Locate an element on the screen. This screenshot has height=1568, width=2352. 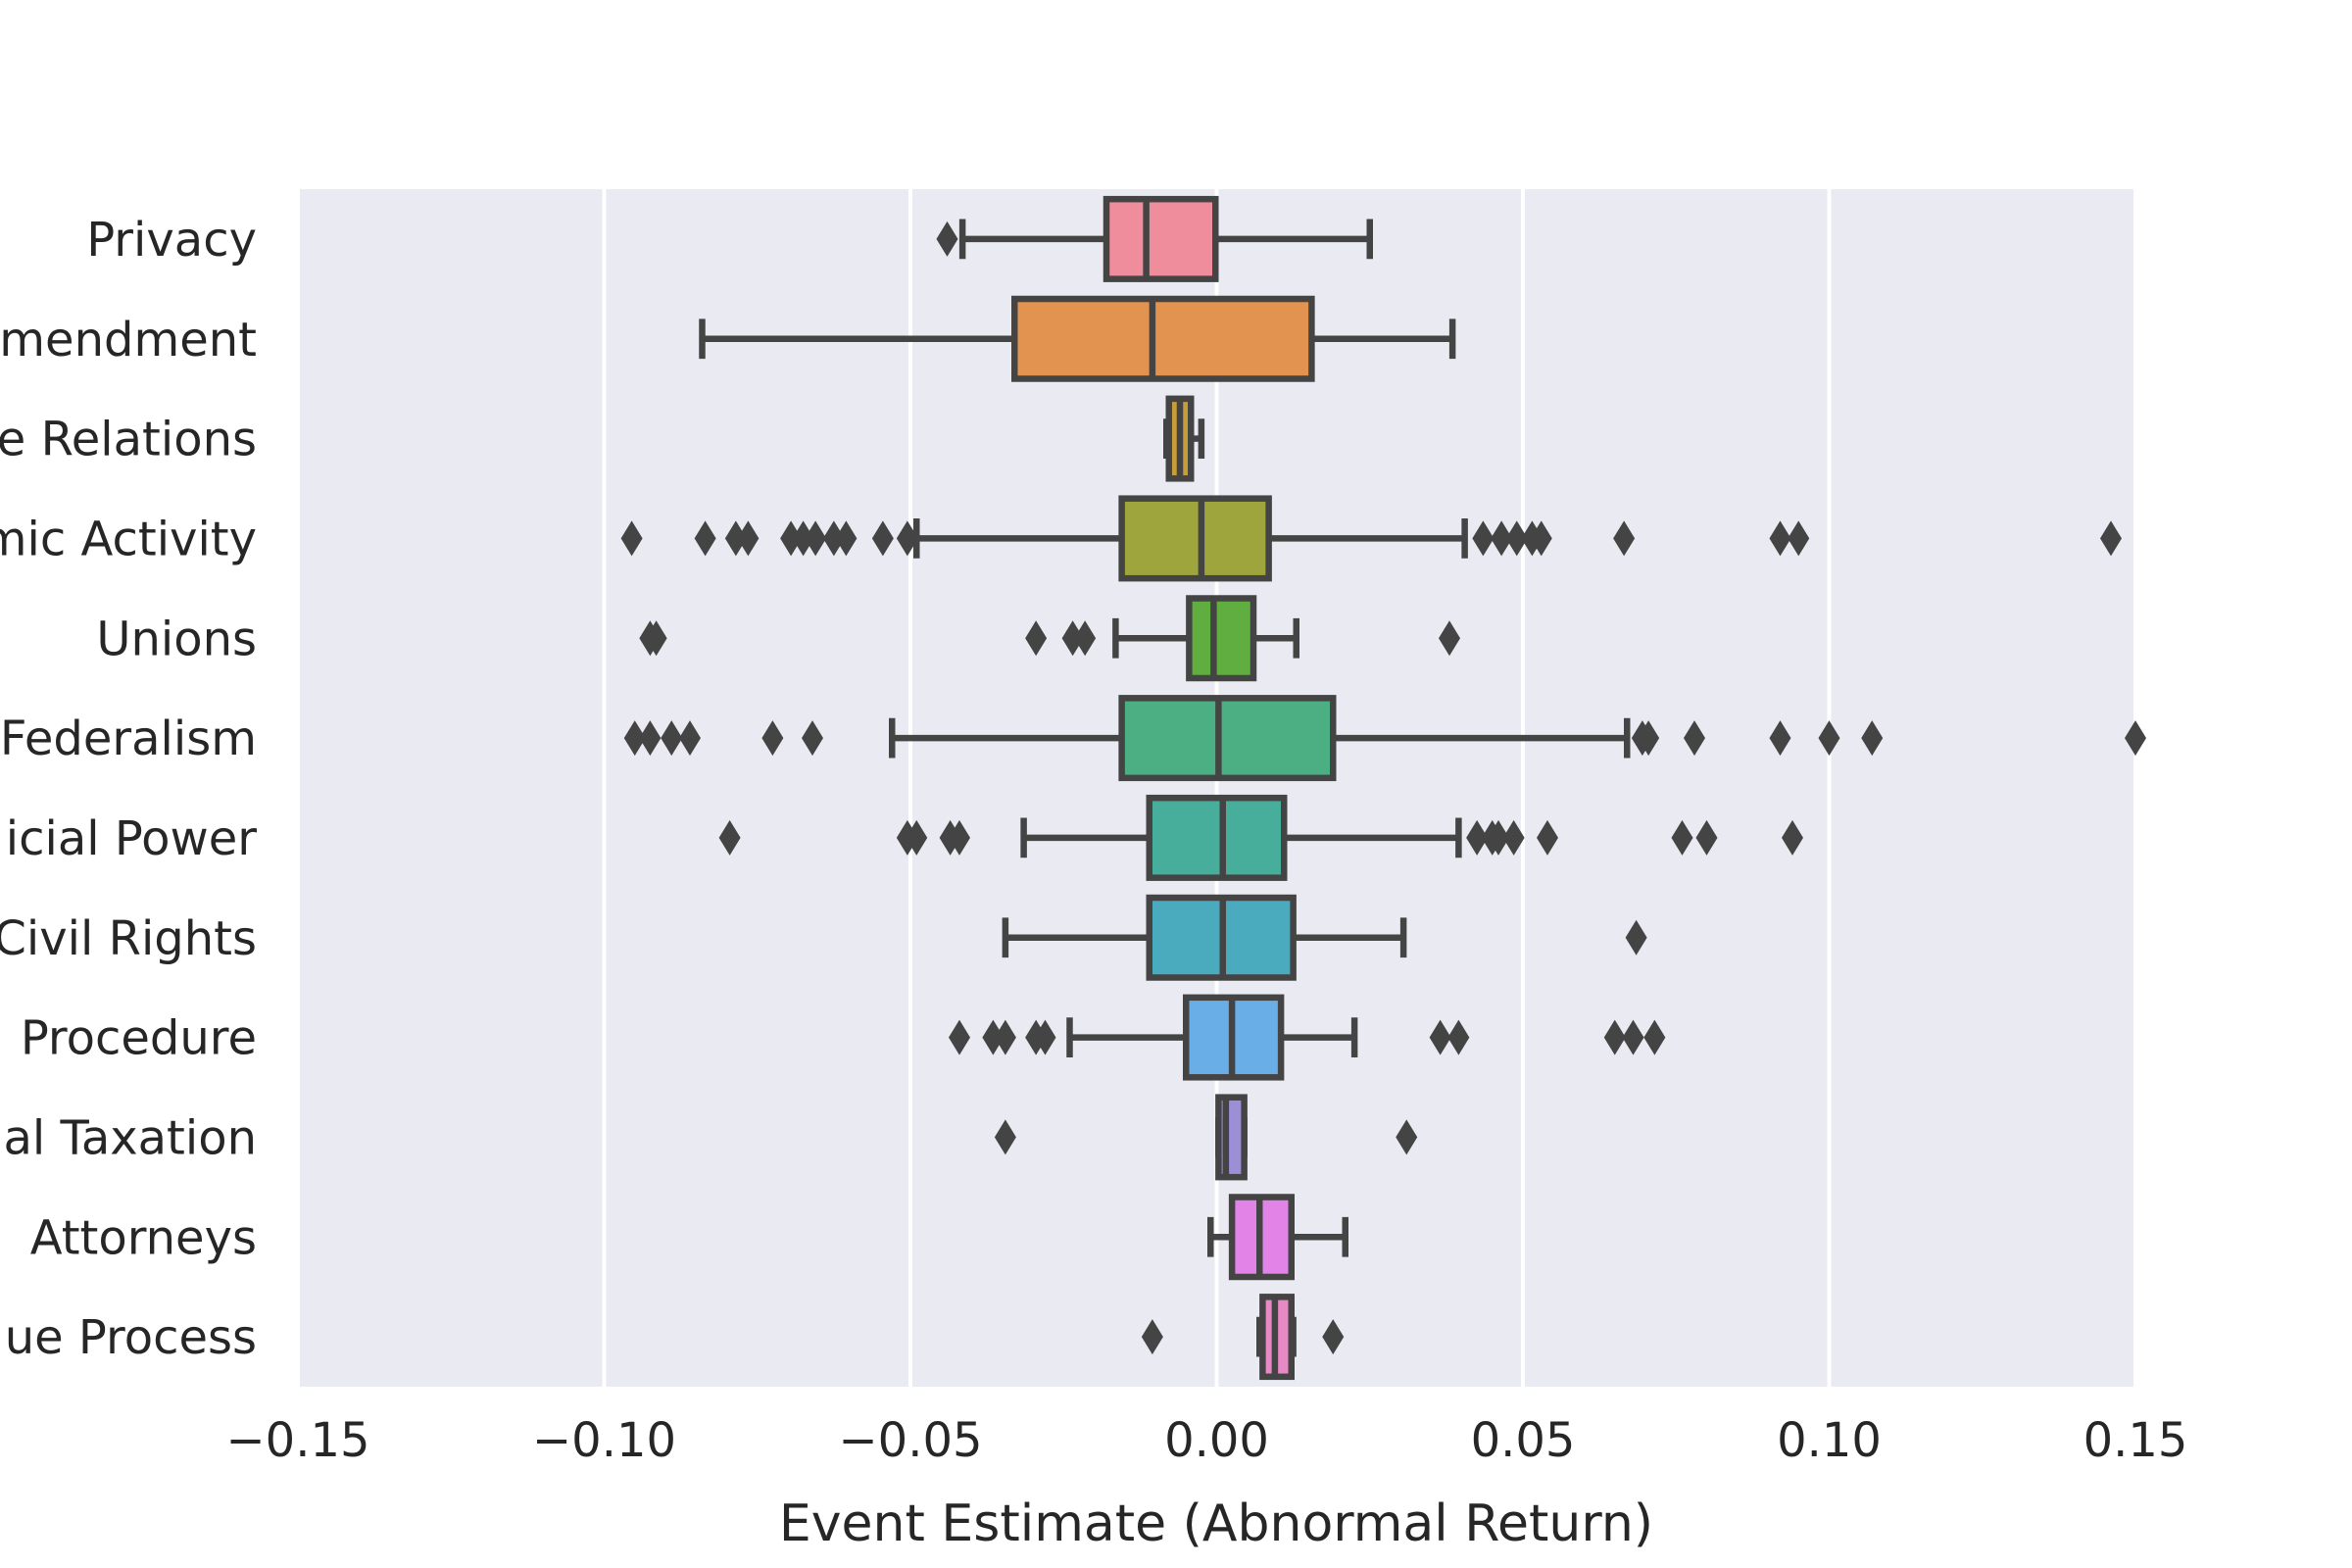
y-tick-label: mendment is located at coordinates (128, 340).